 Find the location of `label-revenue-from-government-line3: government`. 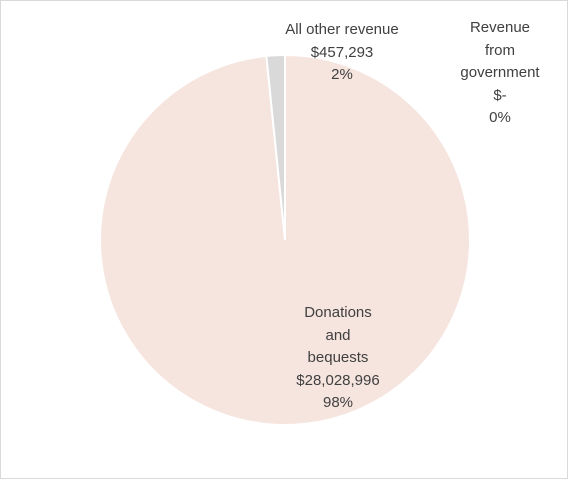

label-revenue-from-government-line3: government is located at coordinates (500, 72).